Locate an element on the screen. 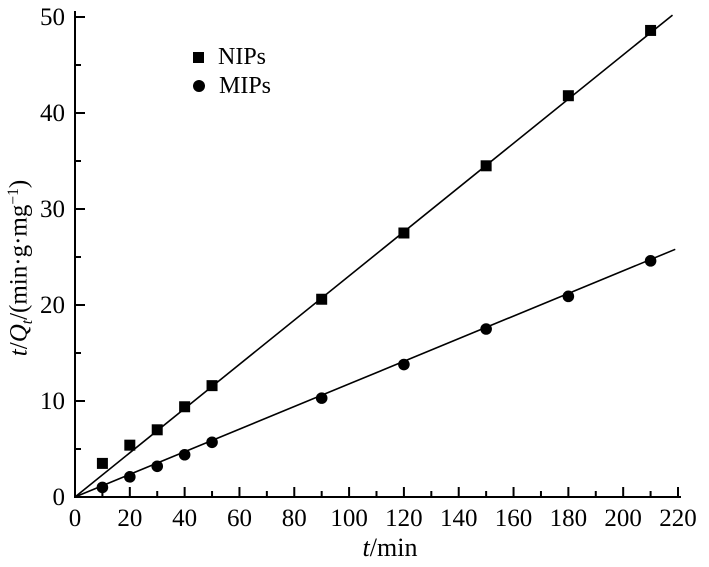 The width and height of the screenshot is (709, 567). x-tick-label: 80 is located at coordinates (294, 518).